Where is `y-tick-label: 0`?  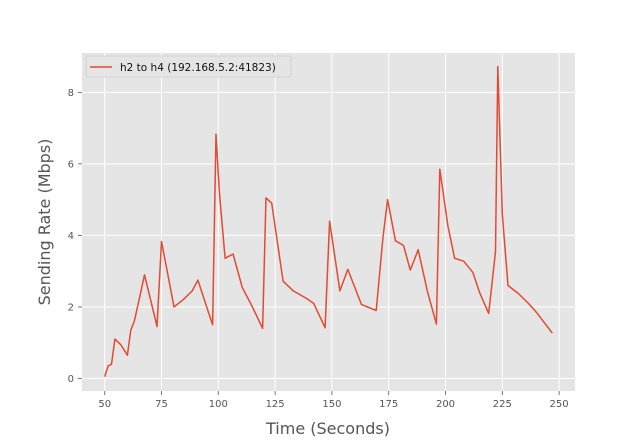
y-tick-label: 0 is located at coordinates (71, 379).